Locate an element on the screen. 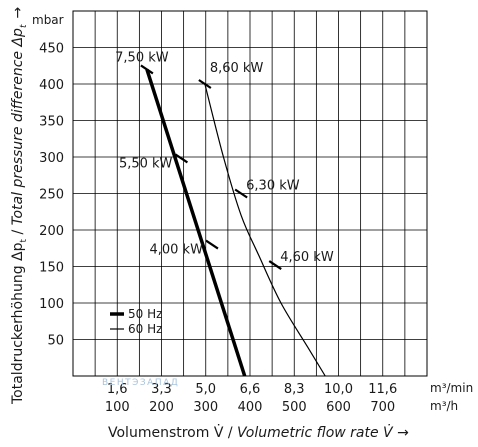  y-tick-label: 250 is located at coordinates (51, 195).